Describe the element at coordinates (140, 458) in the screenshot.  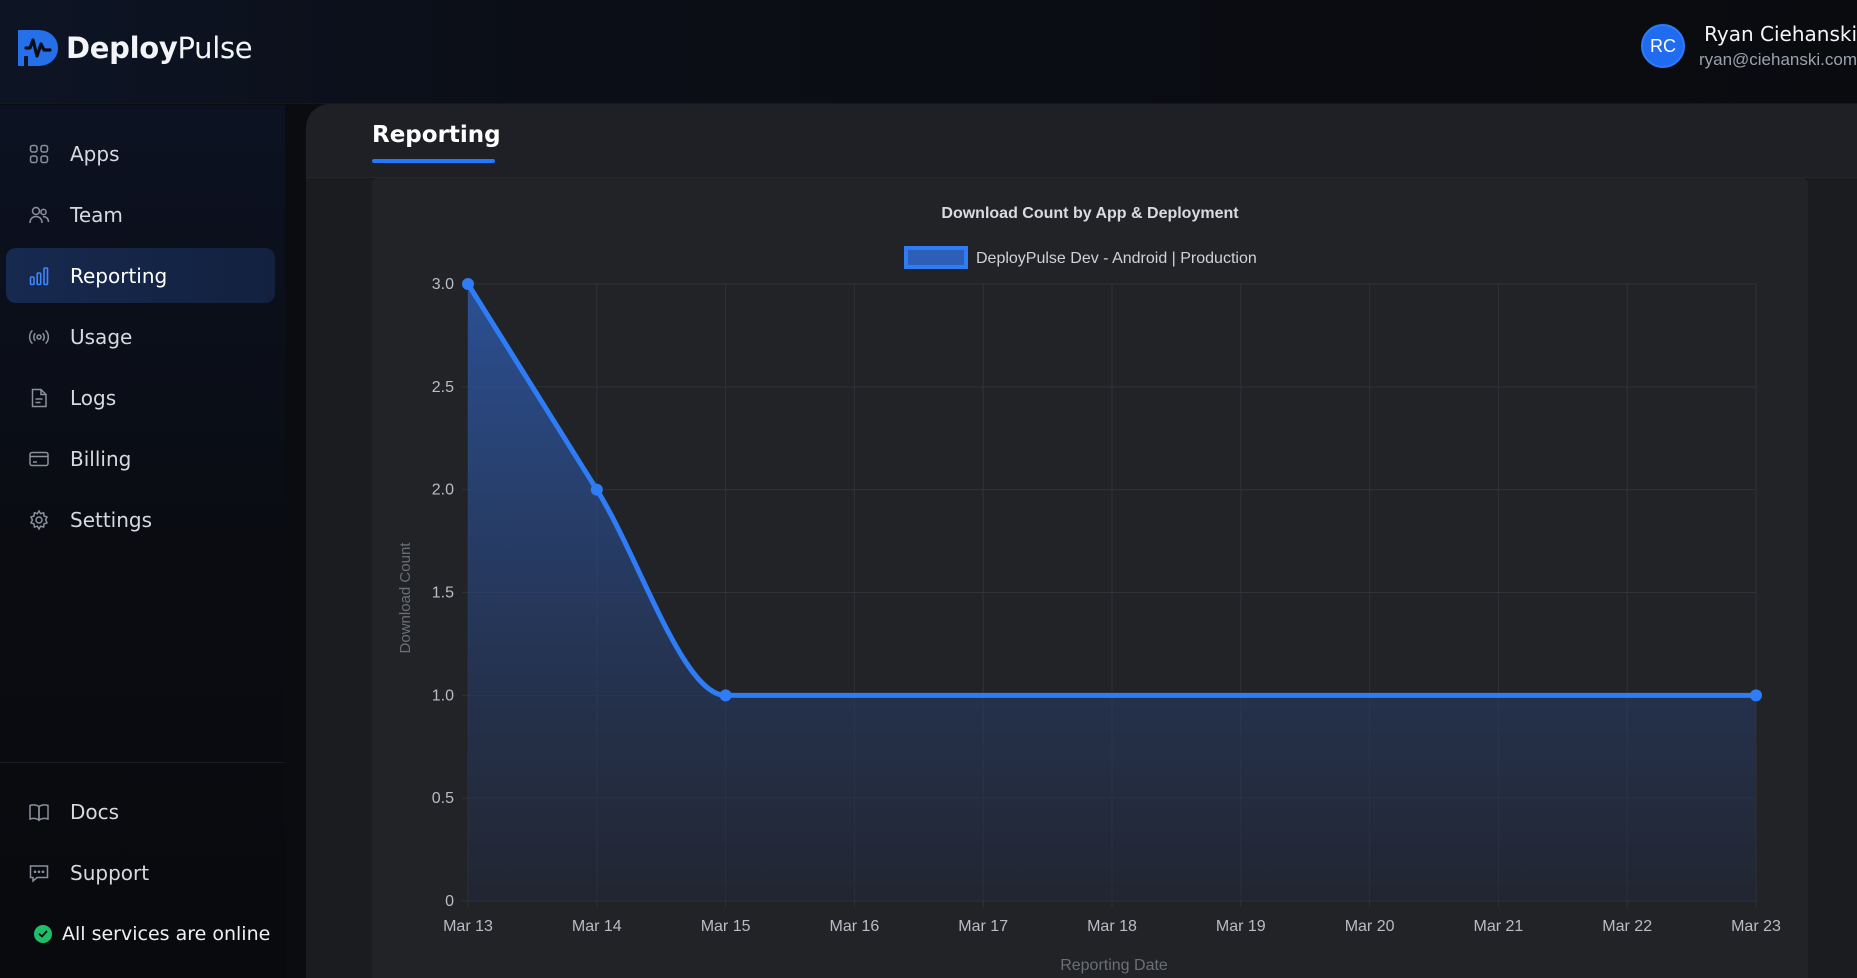
I see `sidebar-item-billing: Billing` at that location.